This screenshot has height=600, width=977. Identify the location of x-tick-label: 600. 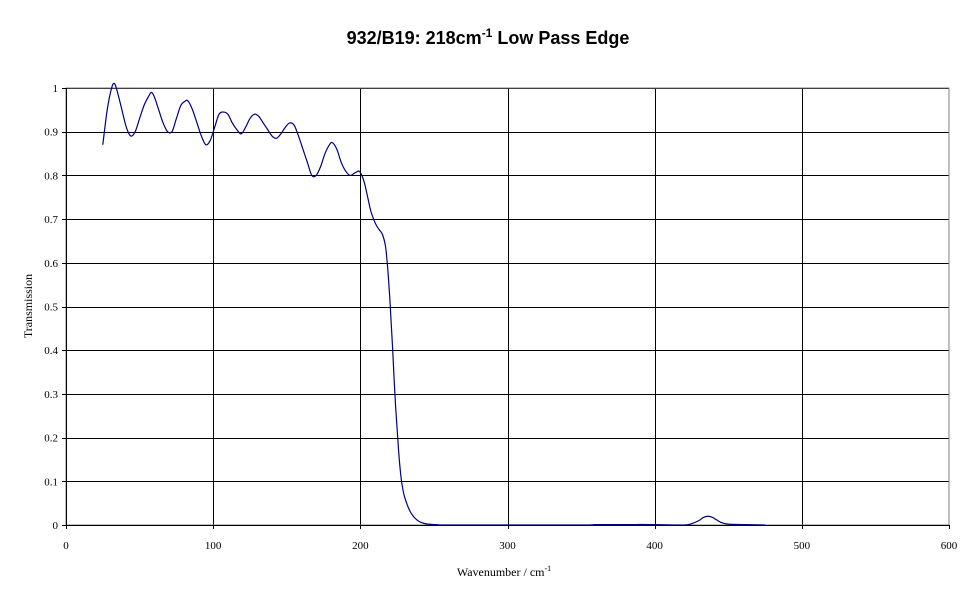
(949, 546).